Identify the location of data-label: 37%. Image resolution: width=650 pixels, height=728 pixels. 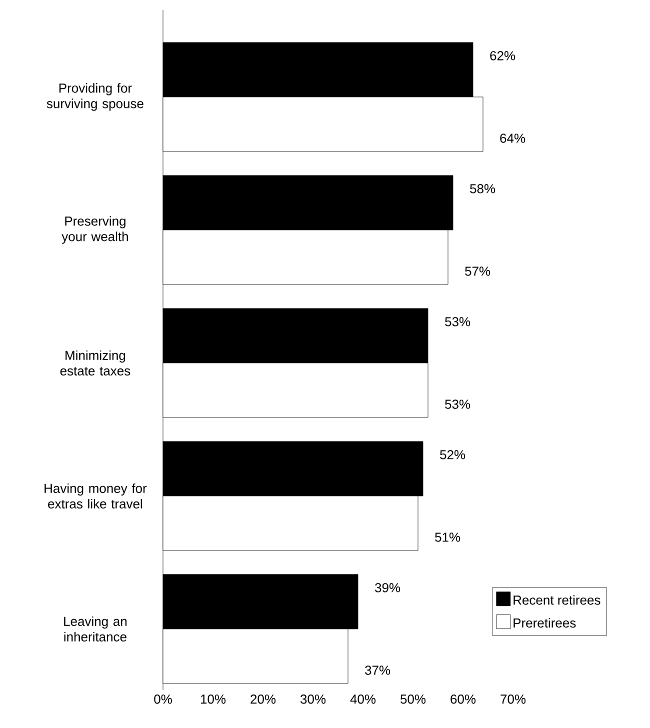
(377, 670).